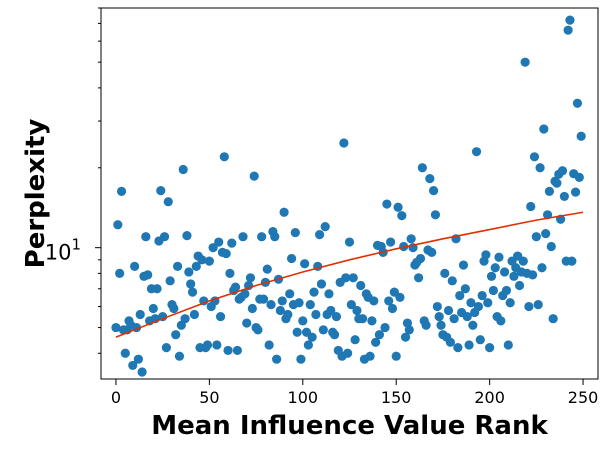  What do you see at coordinates (583, 397) in the screenshot?
I see `x-tick-label: 250` at bounding box center [583, 397].